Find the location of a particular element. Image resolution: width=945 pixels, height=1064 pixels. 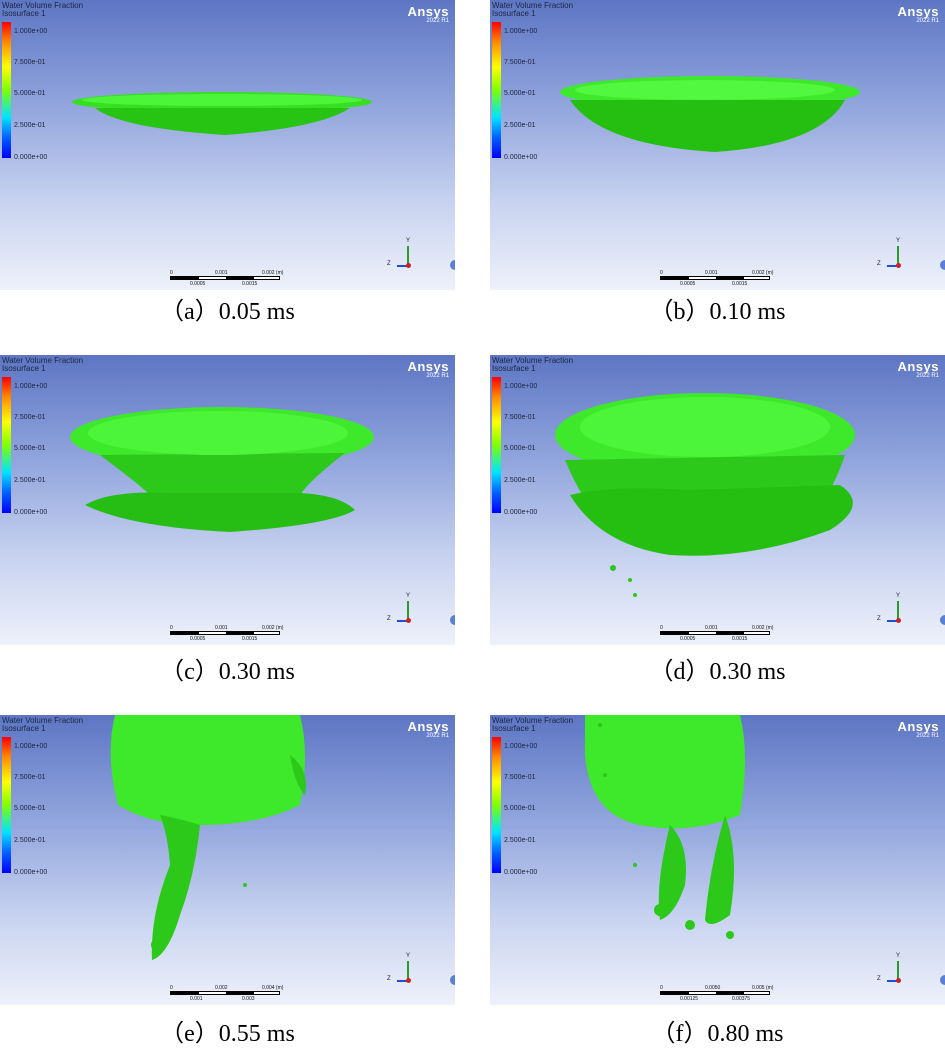

panel-caption: （e）0.55 ms is located at coordinates (227, 1034).